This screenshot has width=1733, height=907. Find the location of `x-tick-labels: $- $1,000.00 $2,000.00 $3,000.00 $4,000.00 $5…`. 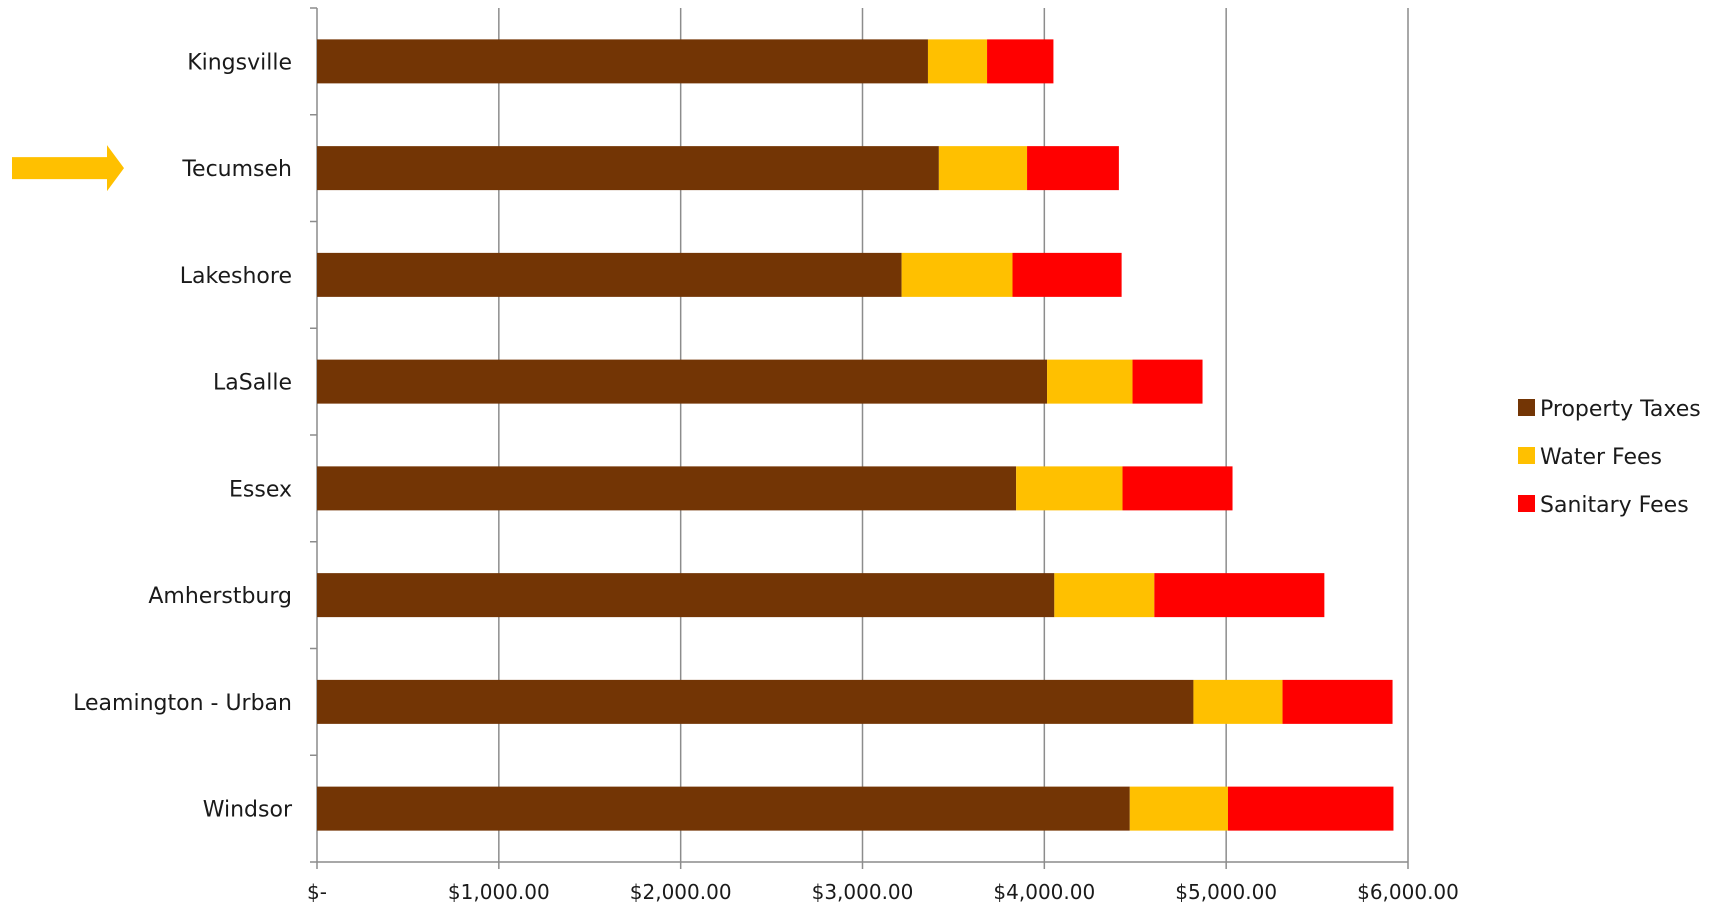

x-tick-labels: $- $1,000.00 $2,000.00 $3,000.00 $4,000.00 $5… is located at coordinates (883, 892).